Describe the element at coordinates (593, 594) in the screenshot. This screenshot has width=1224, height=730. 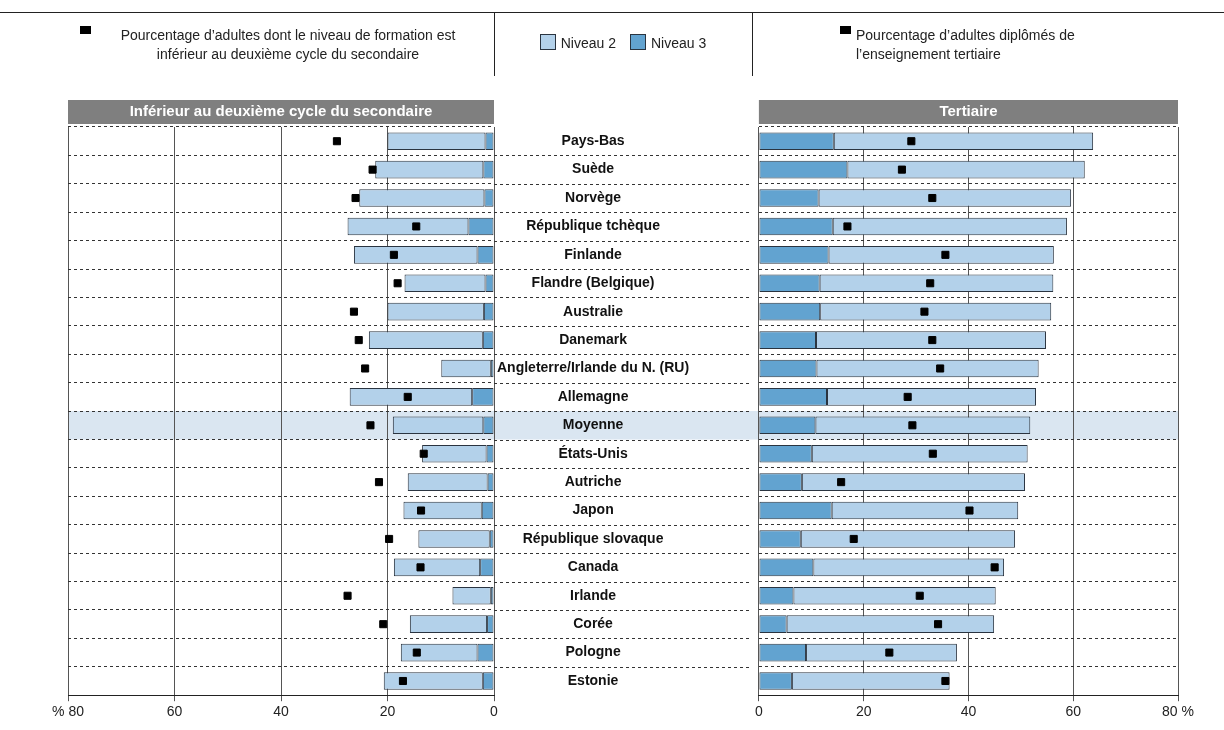
I see `y-tick-label: Irlande` at that location.